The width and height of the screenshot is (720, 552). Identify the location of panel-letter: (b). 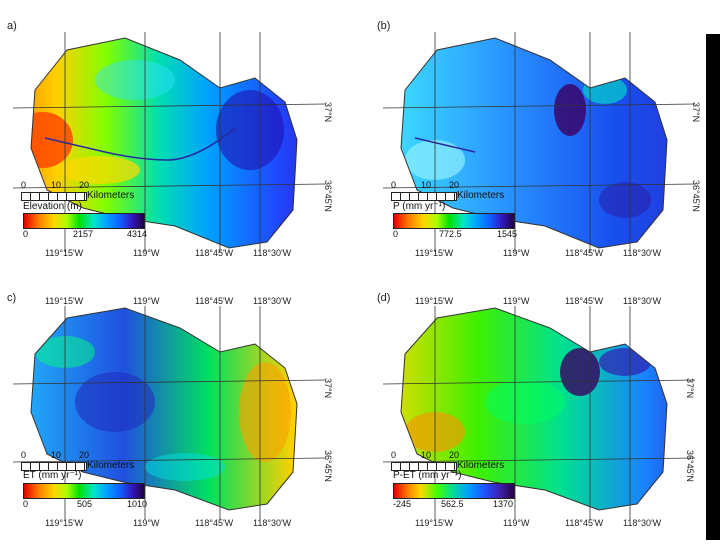
(384, 26).